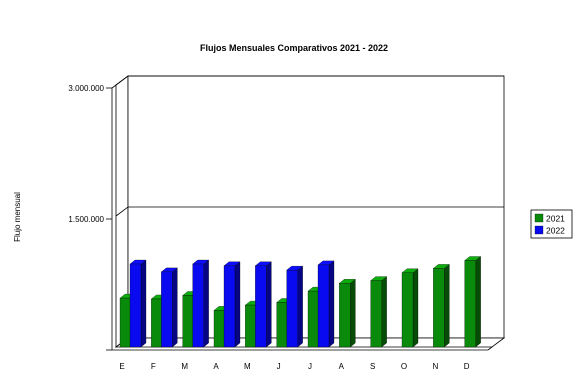  I want to click on legend: 2021 2022, so click(551, 224).